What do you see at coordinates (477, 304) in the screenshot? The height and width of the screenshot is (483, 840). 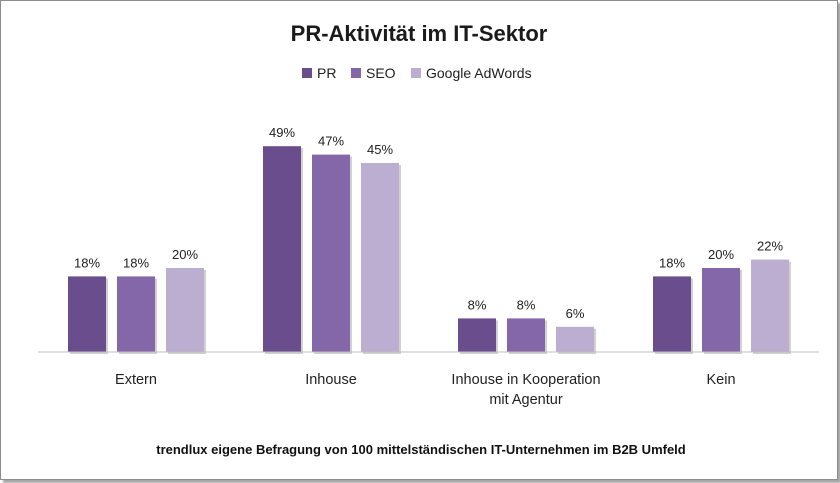 I see `data-label-1-3: 8%` at bounding box center [477, 304].